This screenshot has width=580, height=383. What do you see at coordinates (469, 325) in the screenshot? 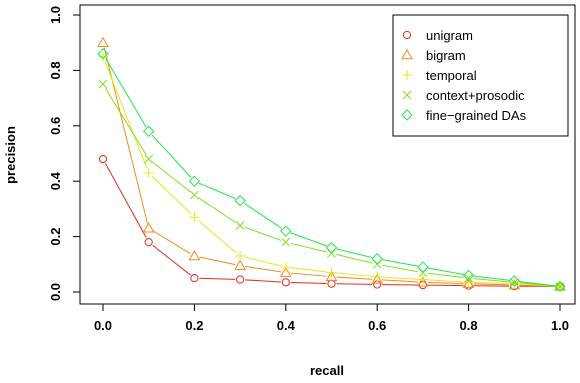
I see `x-tick-label: 0.8` at bounding box center [469, 325].